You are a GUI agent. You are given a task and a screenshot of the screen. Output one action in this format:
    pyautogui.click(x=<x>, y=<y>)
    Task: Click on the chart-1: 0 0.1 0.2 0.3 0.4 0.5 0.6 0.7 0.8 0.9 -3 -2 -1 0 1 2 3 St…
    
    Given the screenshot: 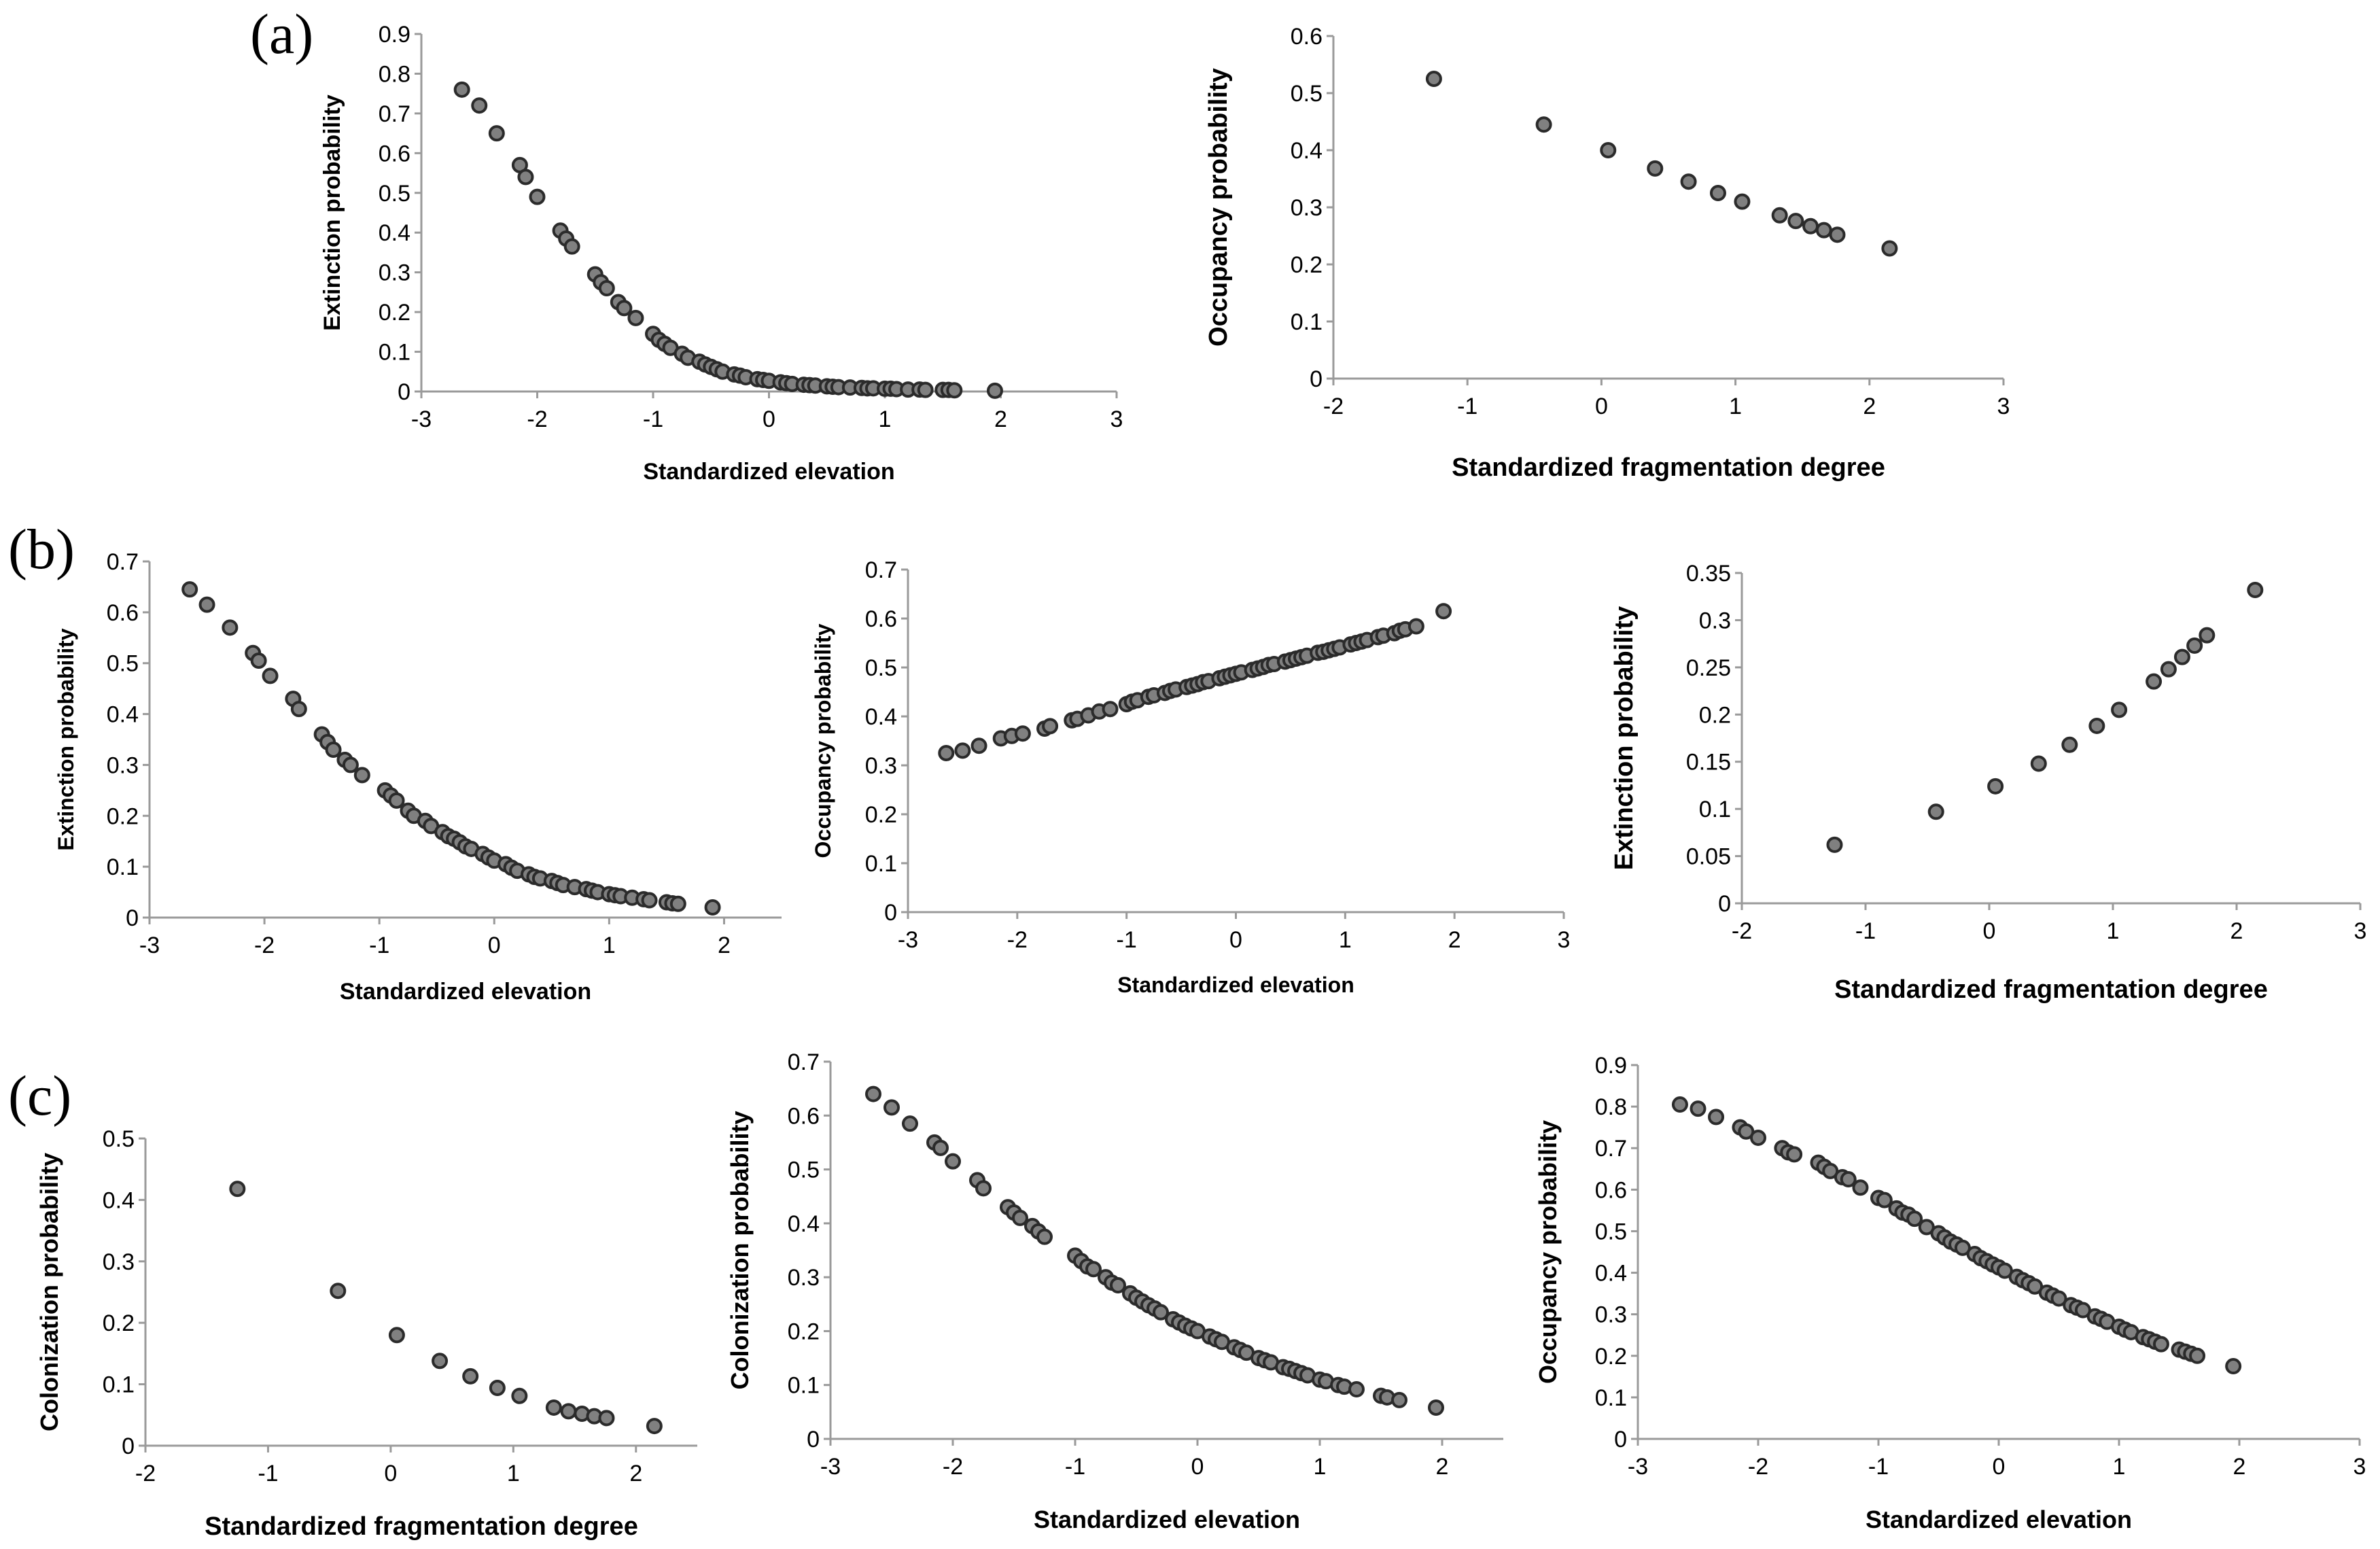 What is the action you would take?
    pyautogui.click(x=721, y=253)
    